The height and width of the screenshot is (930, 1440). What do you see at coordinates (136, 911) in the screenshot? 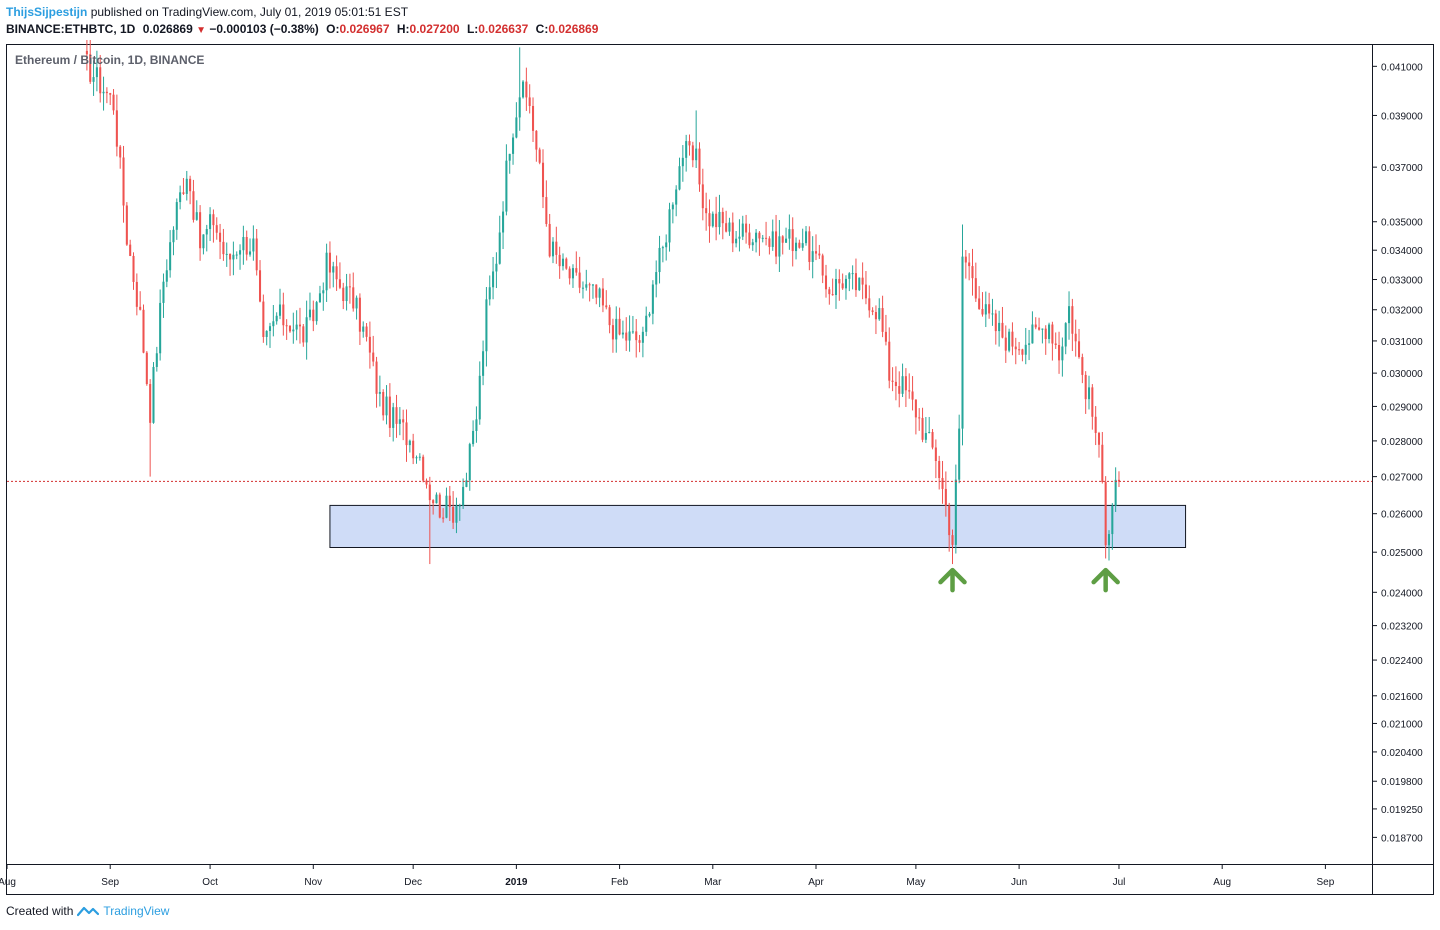
I see `tradingview-brand-link: TradingView` at bounding box center [136, 911].